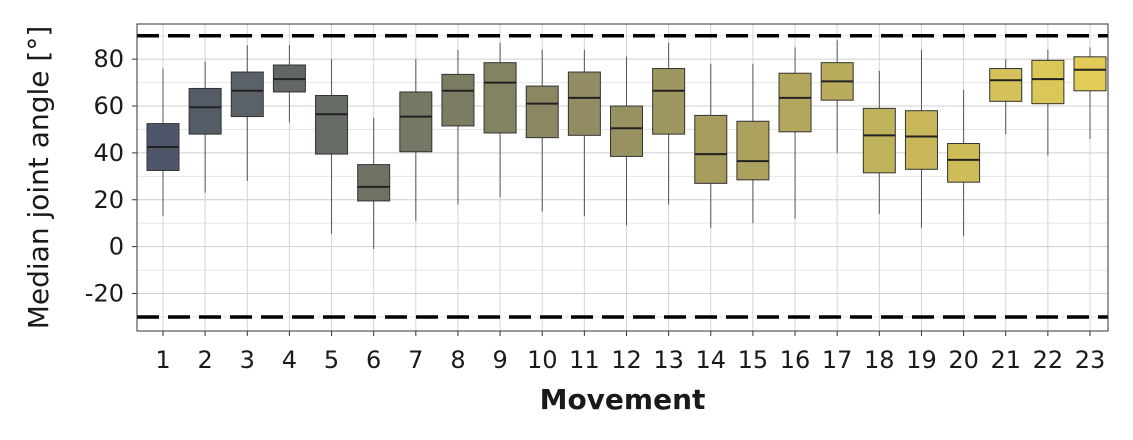 The height and width of the screenshot is (440, 1133). Describe the element at coordinates (289, 360) in the screenshot. I see `x-tick-label: 4` at that location.